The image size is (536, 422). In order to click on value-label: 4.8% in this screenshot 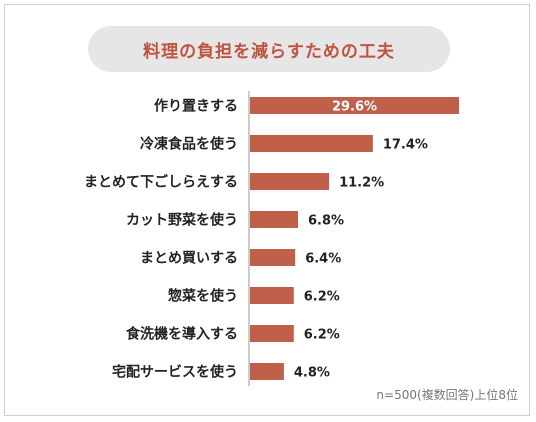, I will do `click(312, 373)`.